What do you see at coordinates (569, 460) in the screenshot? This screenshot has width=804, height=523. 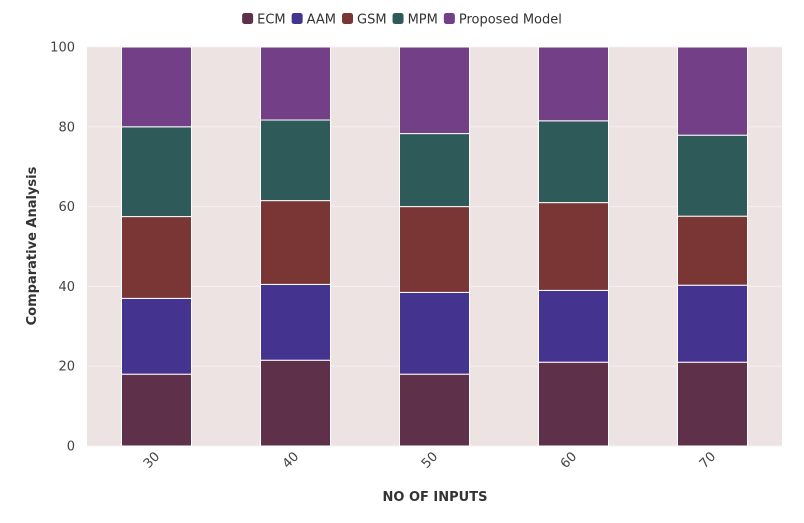 I see `x-tick-label: 60` at bounding box center [569, 460].